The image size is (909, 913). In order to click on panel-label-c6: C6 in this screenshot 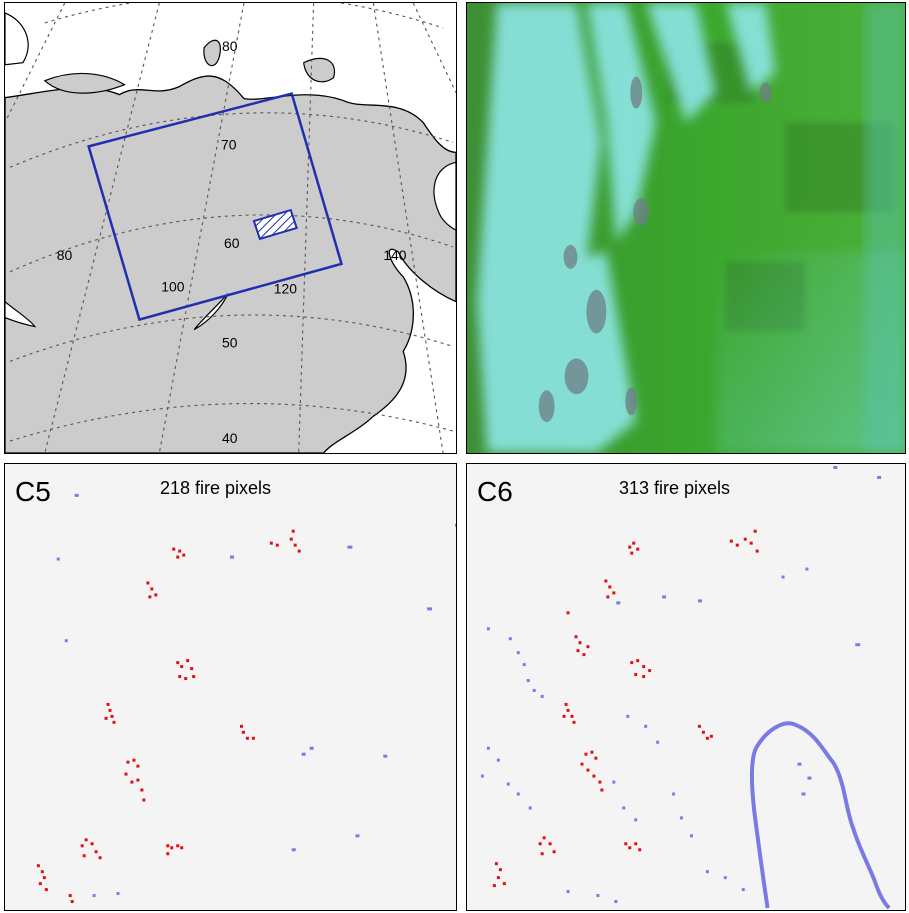, I will do `click(495, 491)`.